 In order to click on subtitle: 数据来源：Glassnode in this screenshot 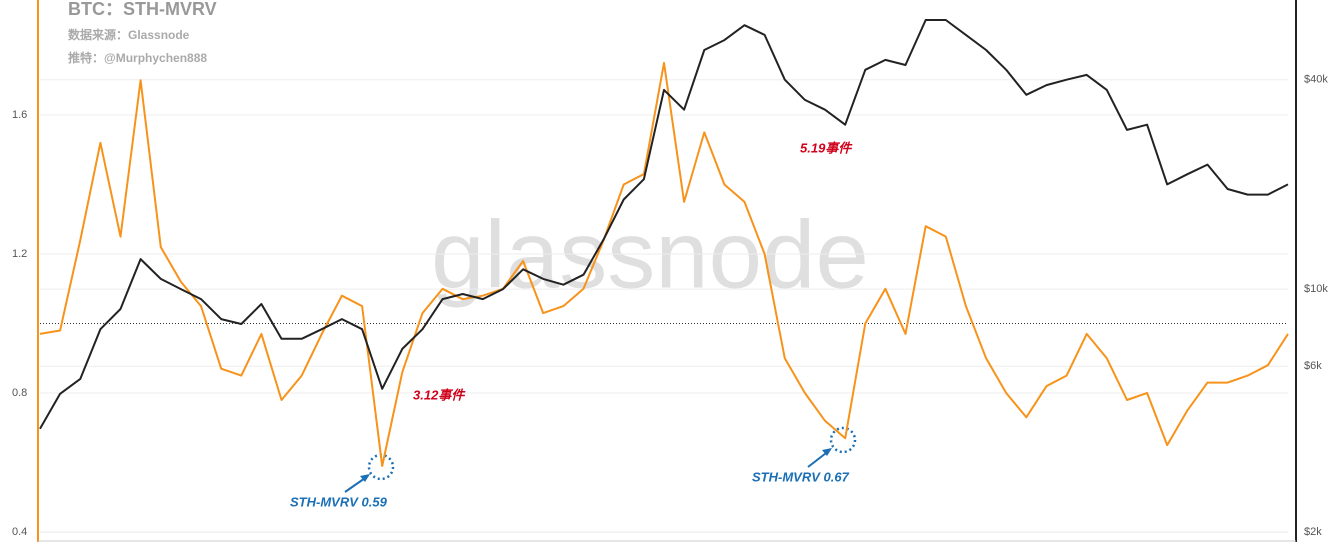, I will do `click(129, 34)`.